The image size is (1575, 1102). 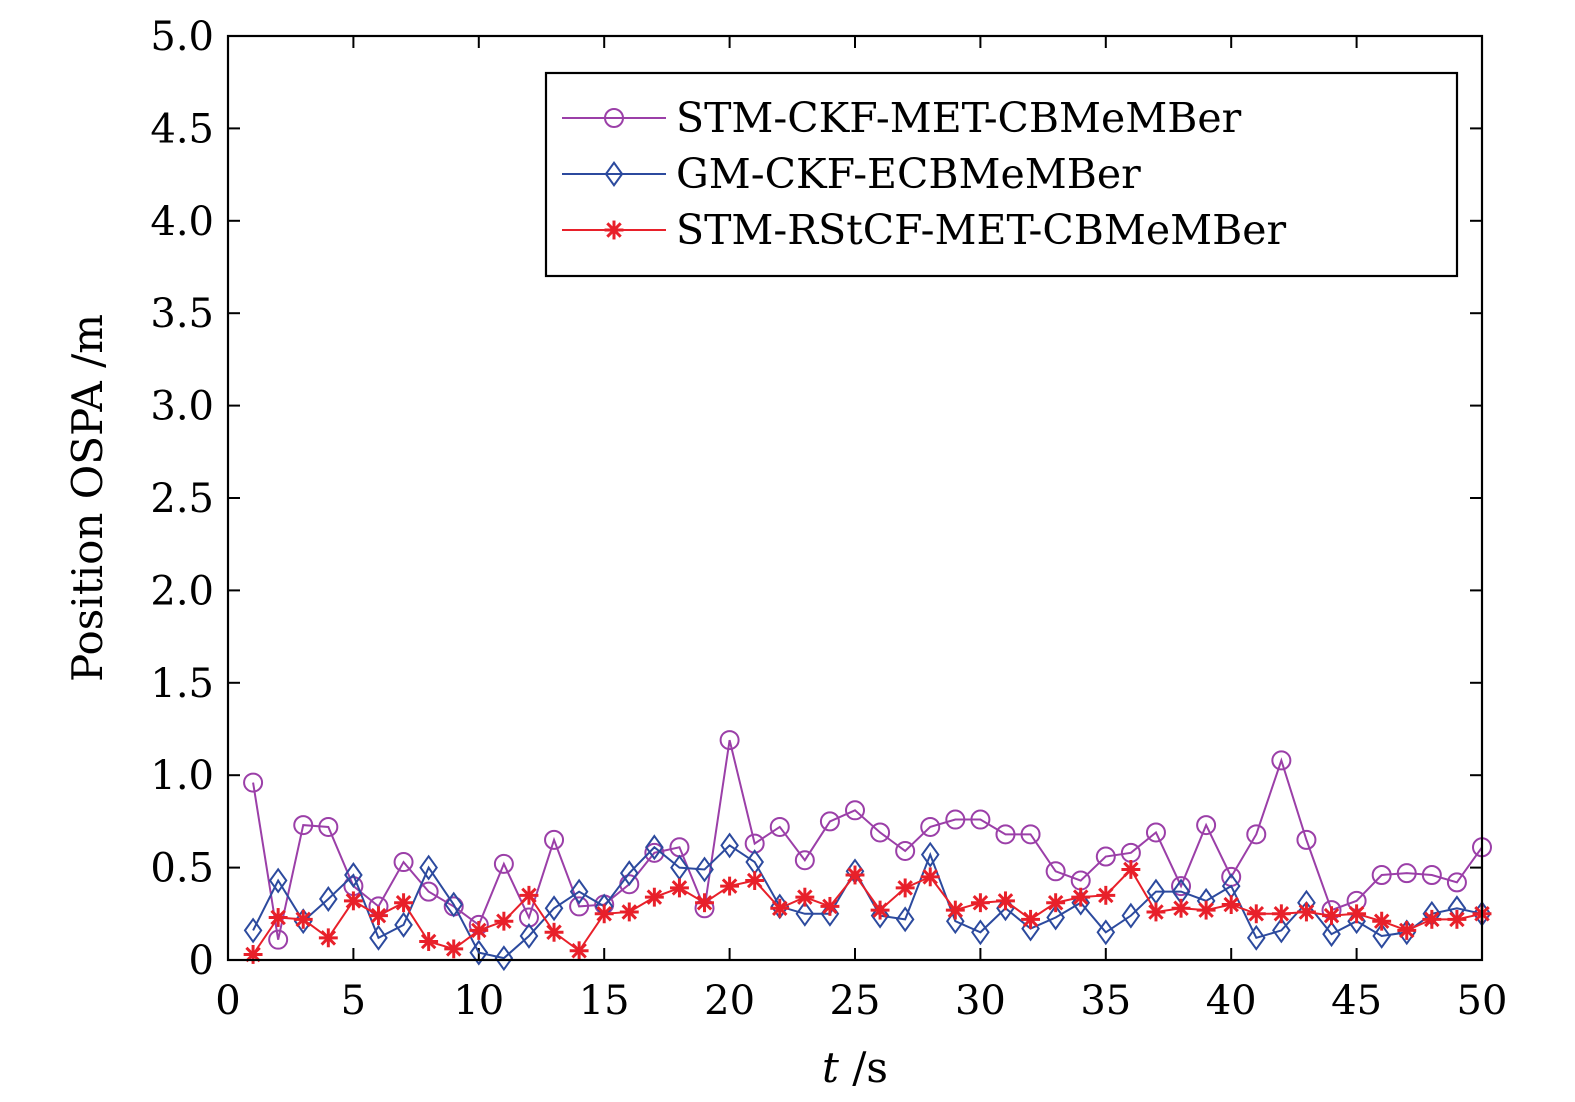 I want to click on y-axis-label: Position OSPA /m, so click(x=87, y=498).